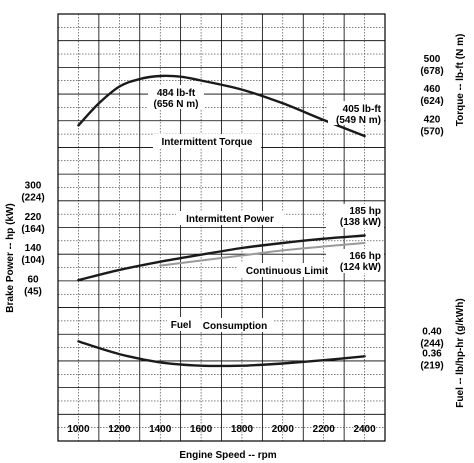 The width and height of the screenshot is (474, 463). Describe the element at coordinates (432, 332) in the screenshot. I see `fuel-tick-label: 0.40` at that location.